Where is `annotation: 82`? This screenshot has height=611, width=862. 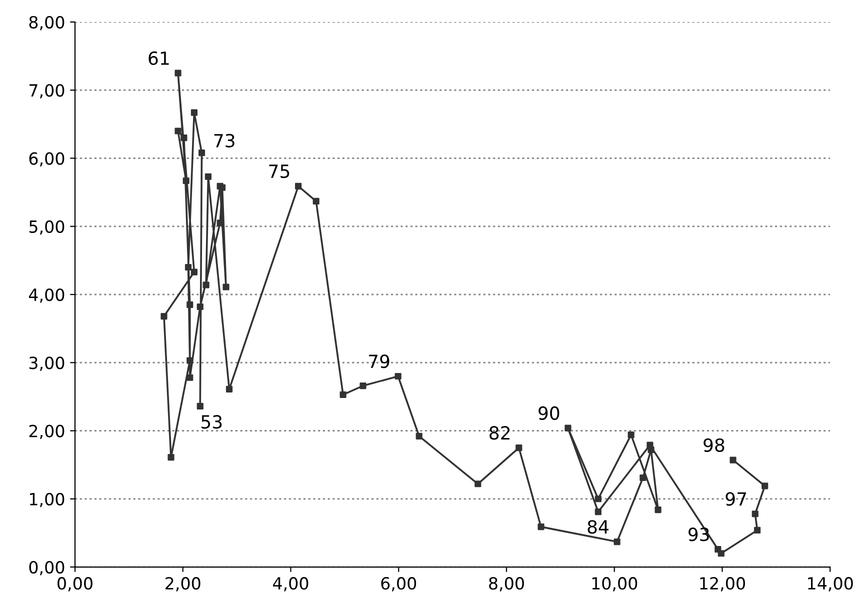
annotation: 82 is located at coordinates (500, 433).